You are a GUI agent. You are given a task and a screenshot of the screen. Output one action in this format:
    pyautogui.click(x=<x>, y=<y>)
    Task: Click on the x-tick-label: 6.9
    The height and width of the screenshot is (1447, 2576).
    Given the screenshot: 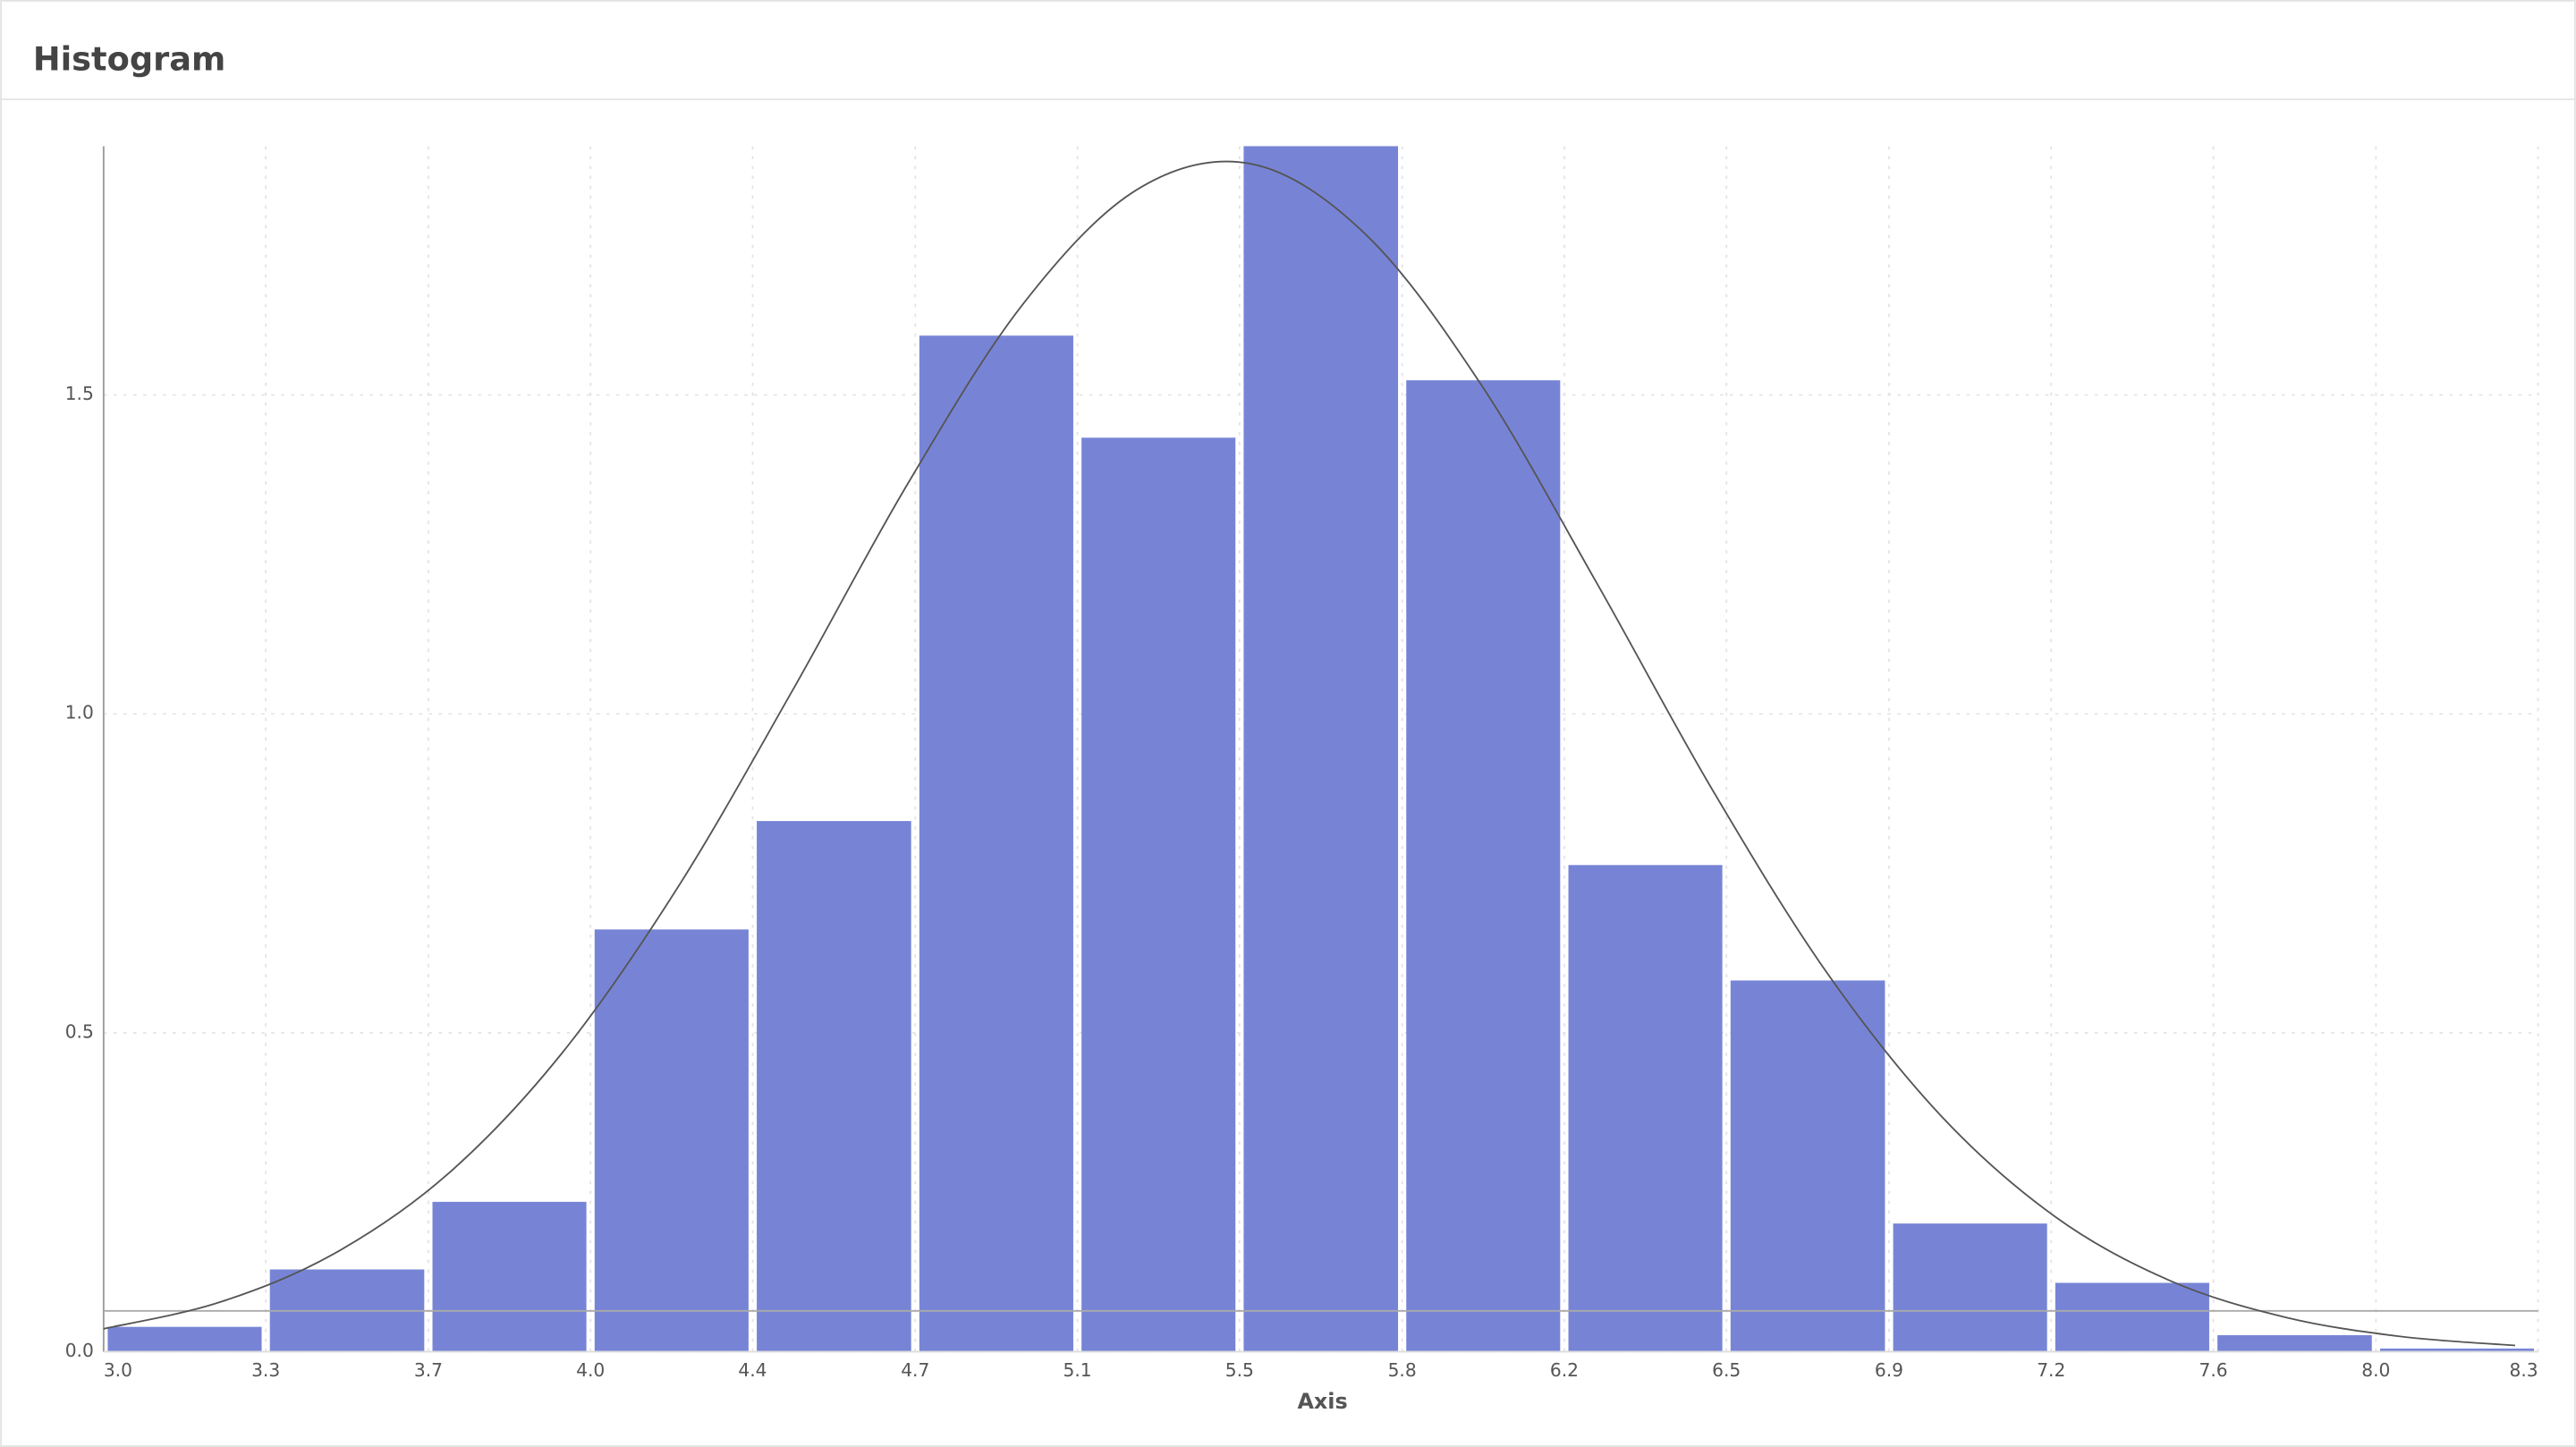 What is the action you would take?
    pyautogui.click(x=1889, y=1370)
    